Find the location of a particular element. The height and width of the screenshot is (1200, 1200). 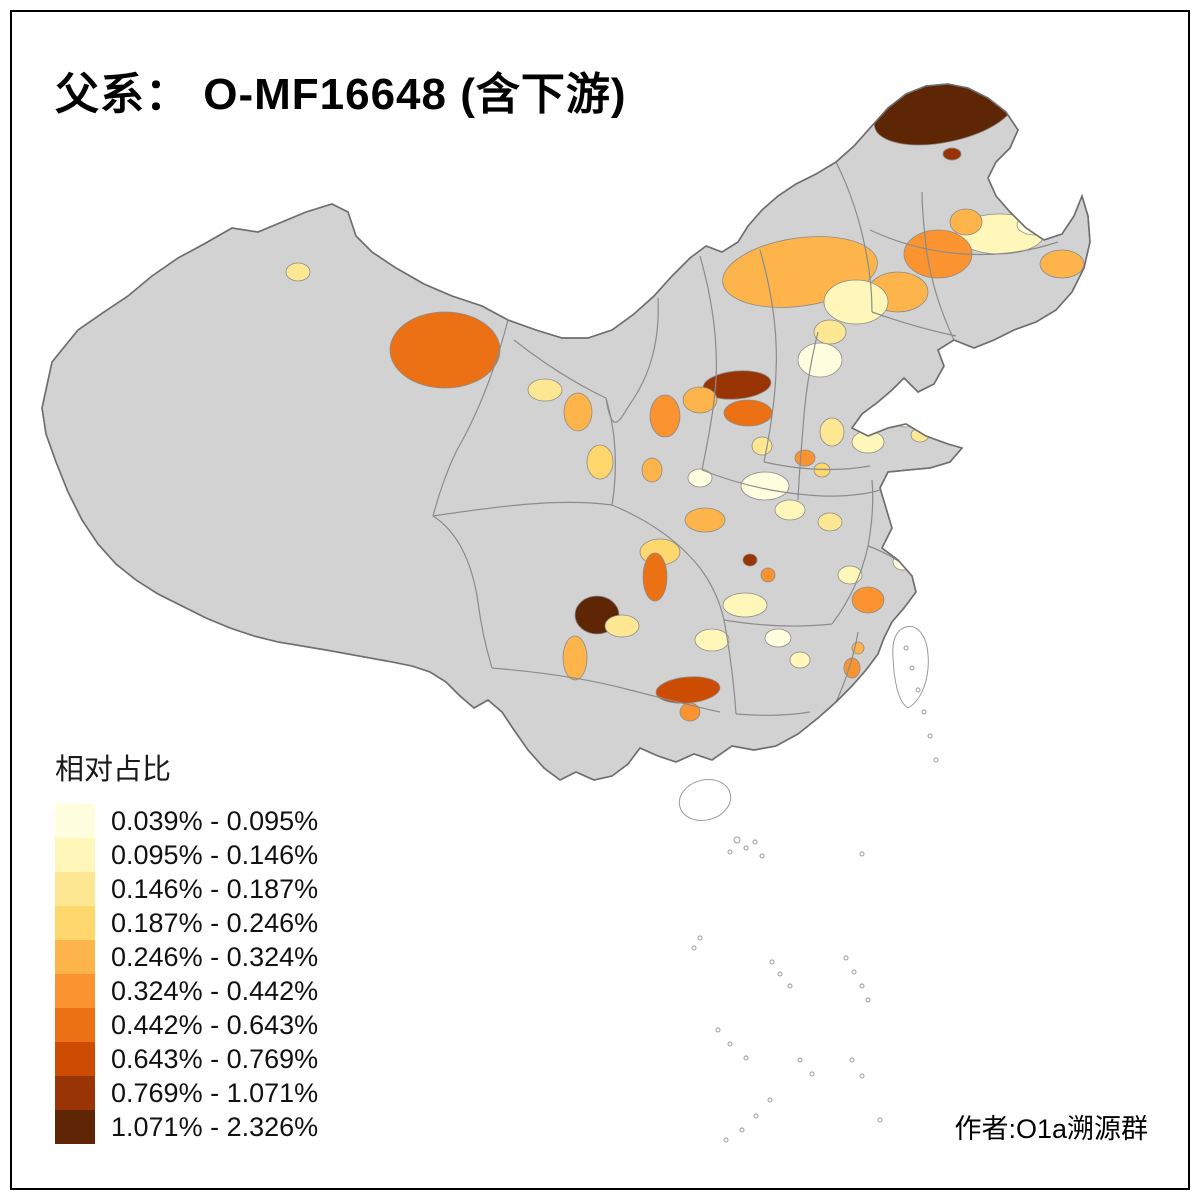

legend-row: 0.039% - 0.095% is located at coordinates (186, 821).